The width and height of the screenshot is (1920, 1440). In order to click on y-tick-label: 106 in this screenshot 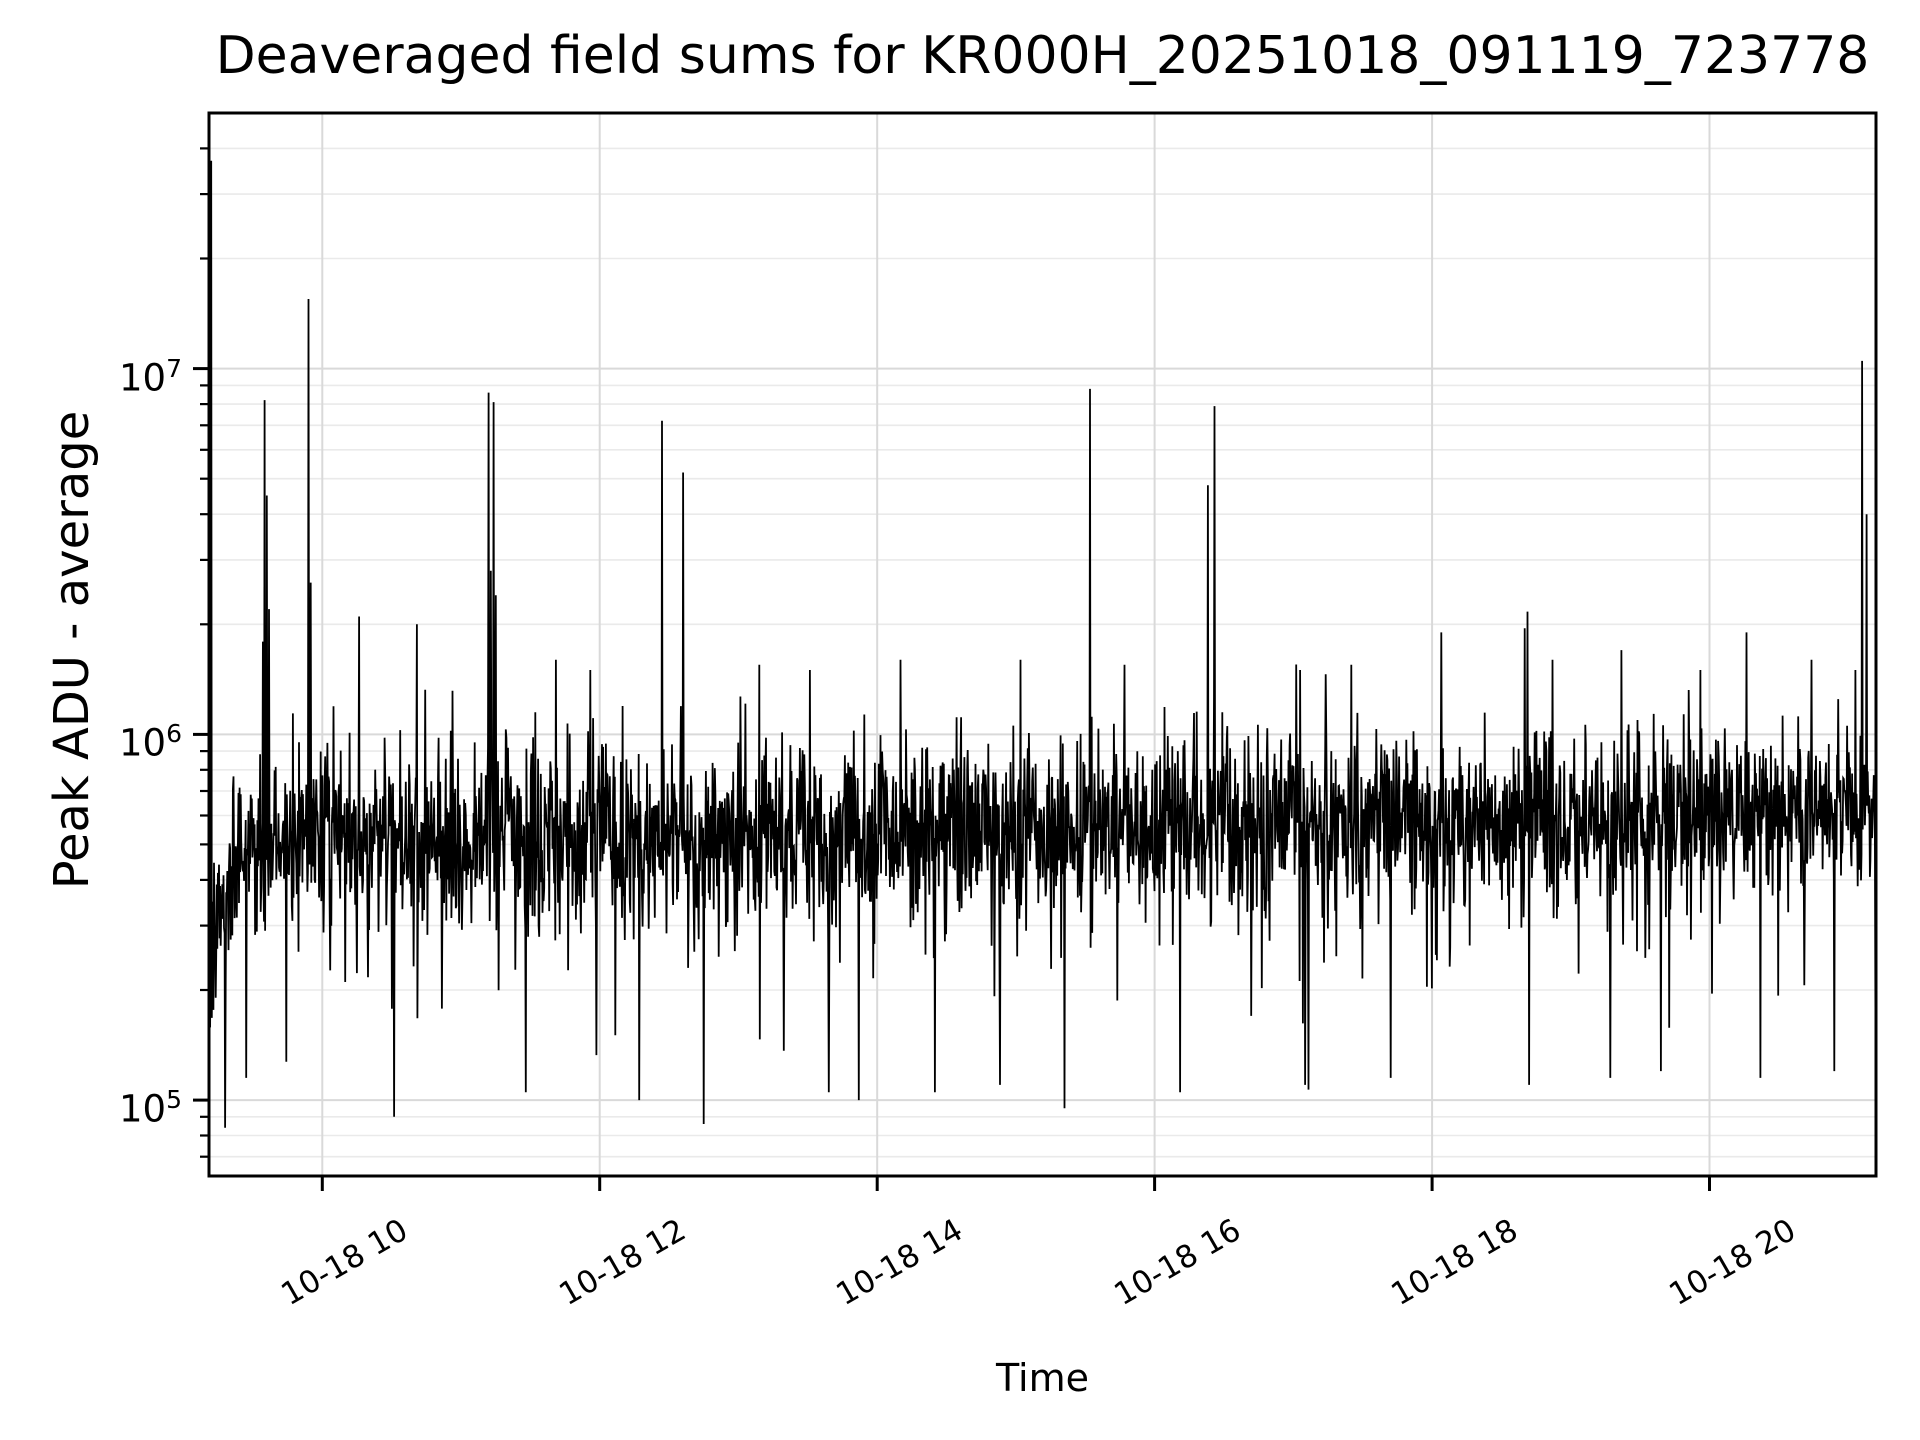, I will do `click(150, 742)`.